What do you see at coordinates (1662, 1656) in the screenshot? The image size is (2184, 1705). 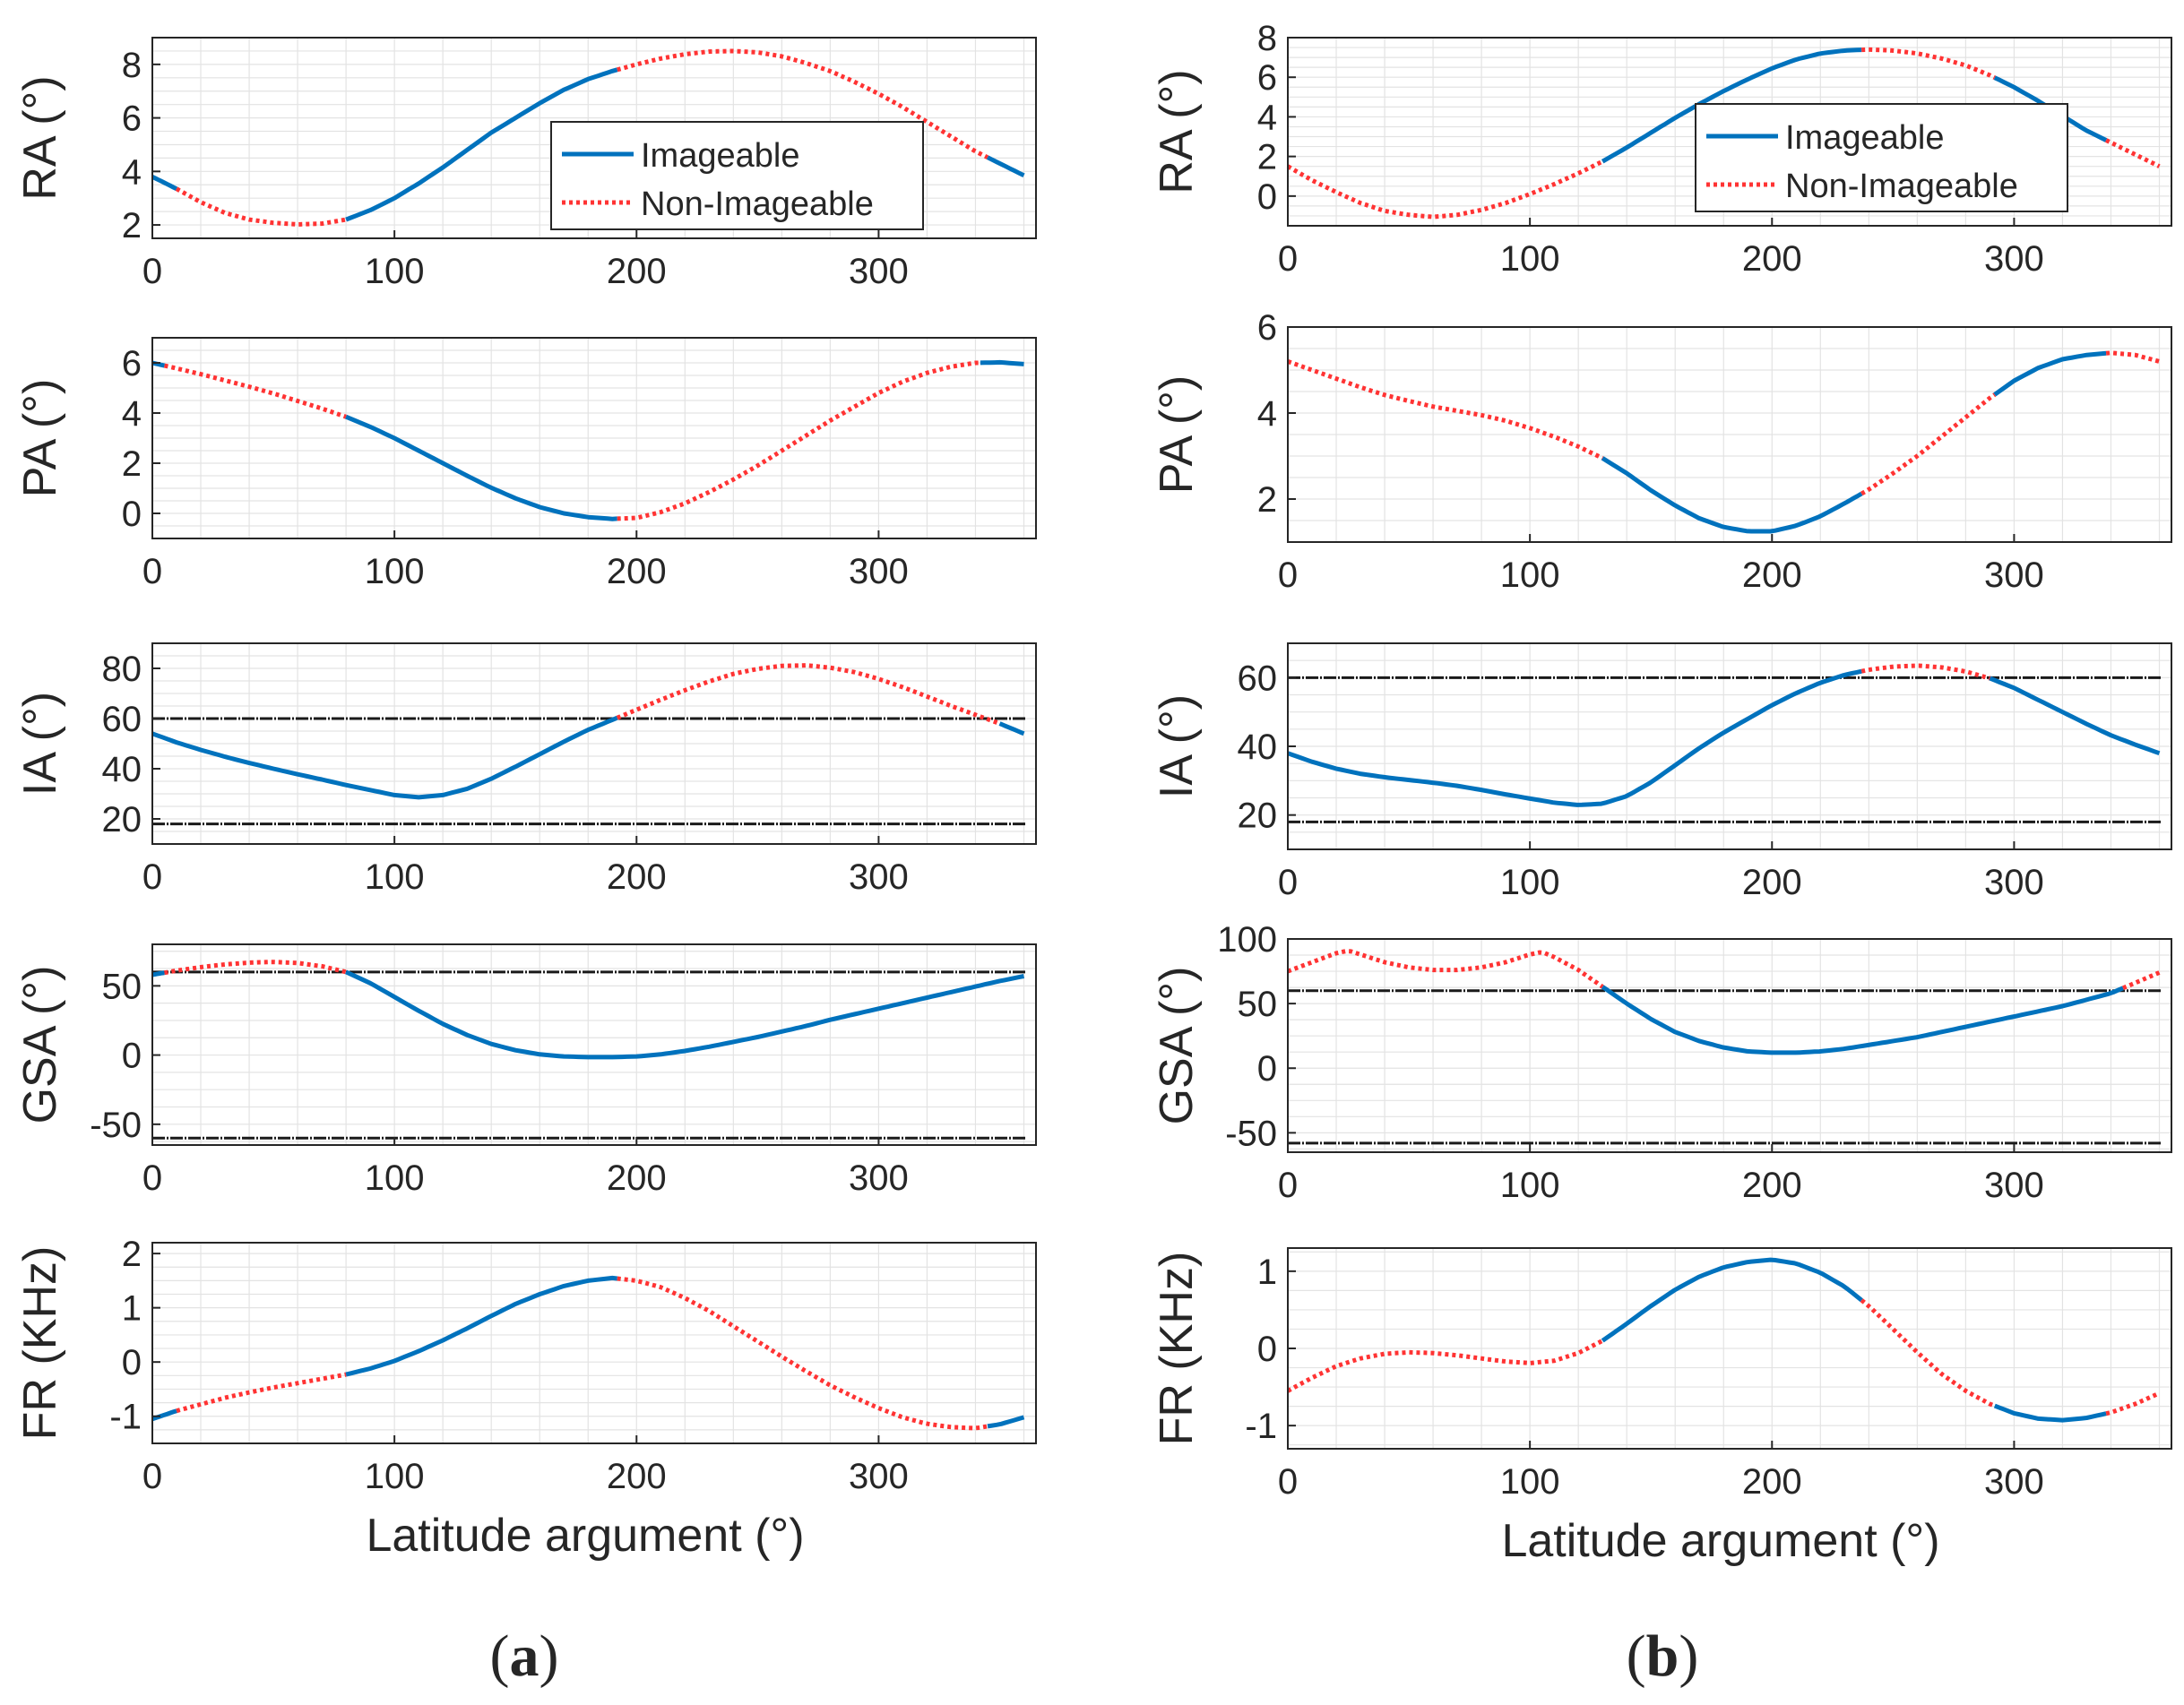 I see `caption-letter: b` at bounding box center [1662, 1656].